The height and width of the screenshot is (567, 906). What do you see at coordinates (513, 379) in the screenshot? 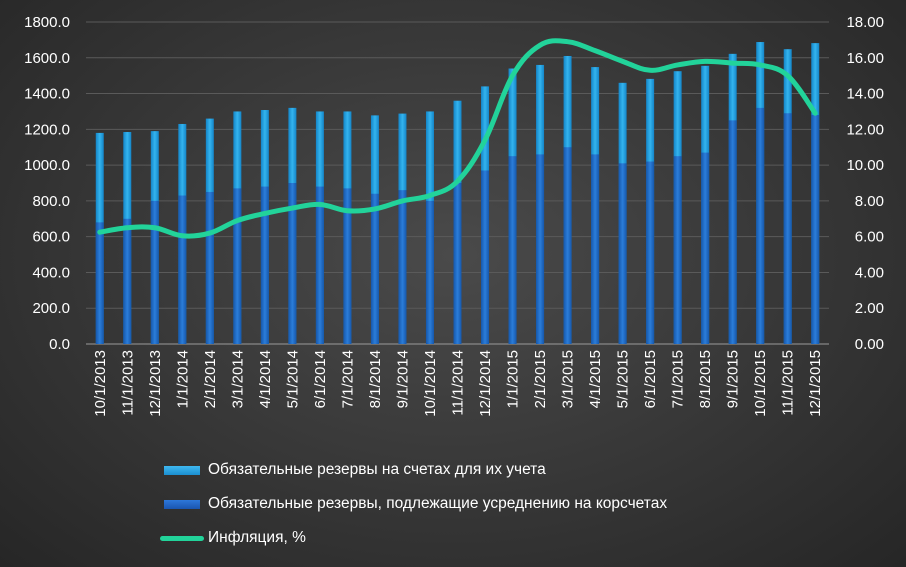
I see `x-tick-label: 1/1/2015` at bounding box center [513, 379].